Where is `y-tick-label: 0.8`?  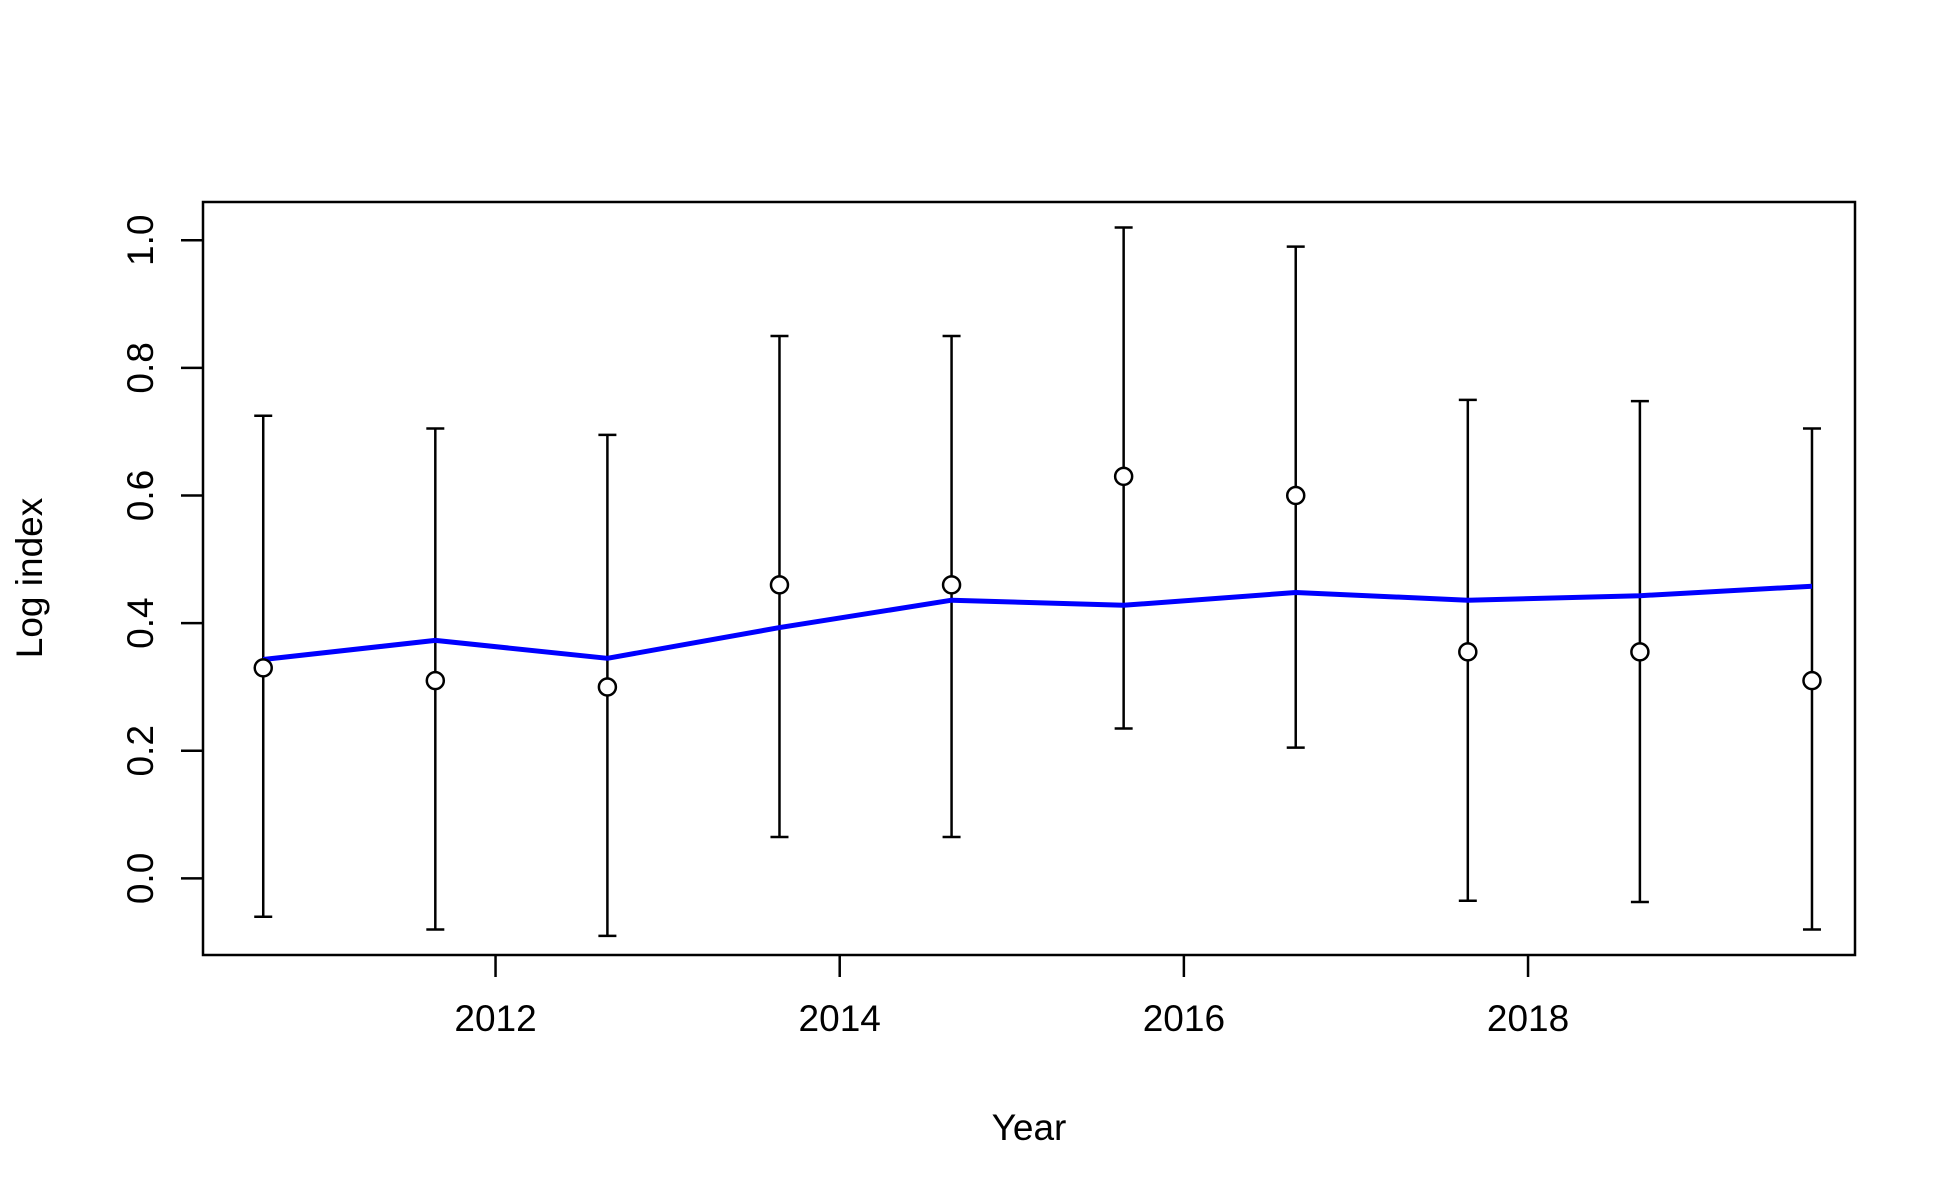 y-tick-label: 0.8 is located at coordinates (140, 367).